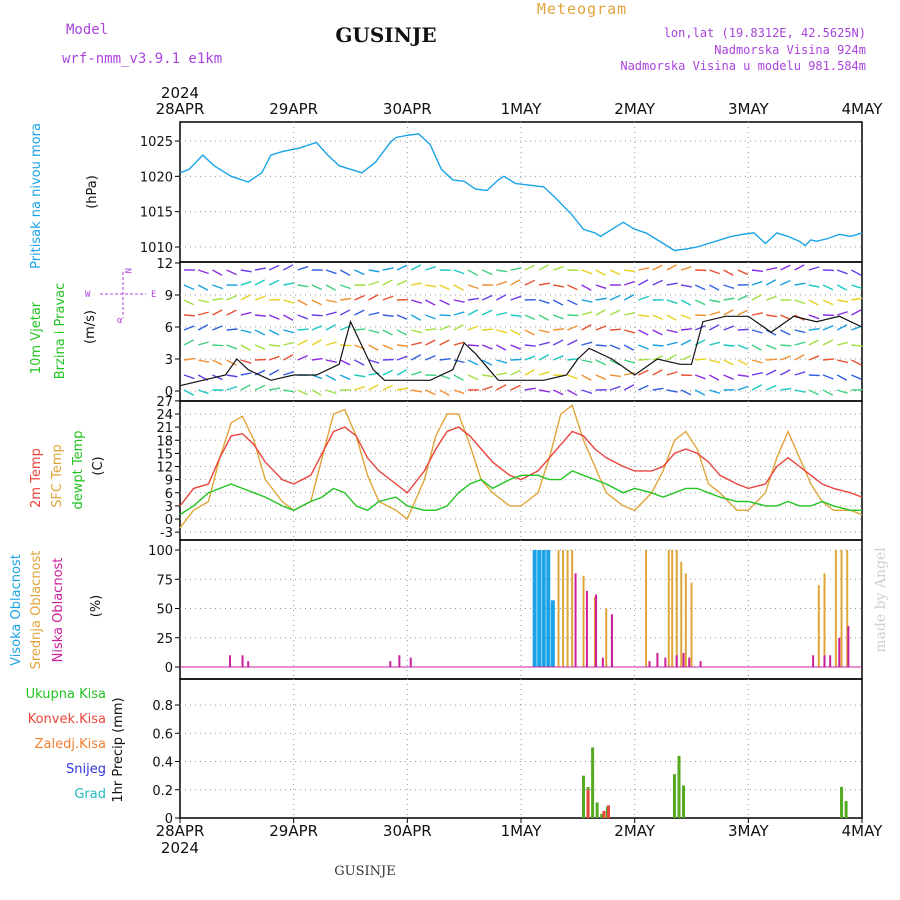 This screenshot has width=900, height=900. Describe the element at coordinates (142, 59) in the screenshot. I see `model-name: wrf-nmm_v3.9.1 e1km` at that location.